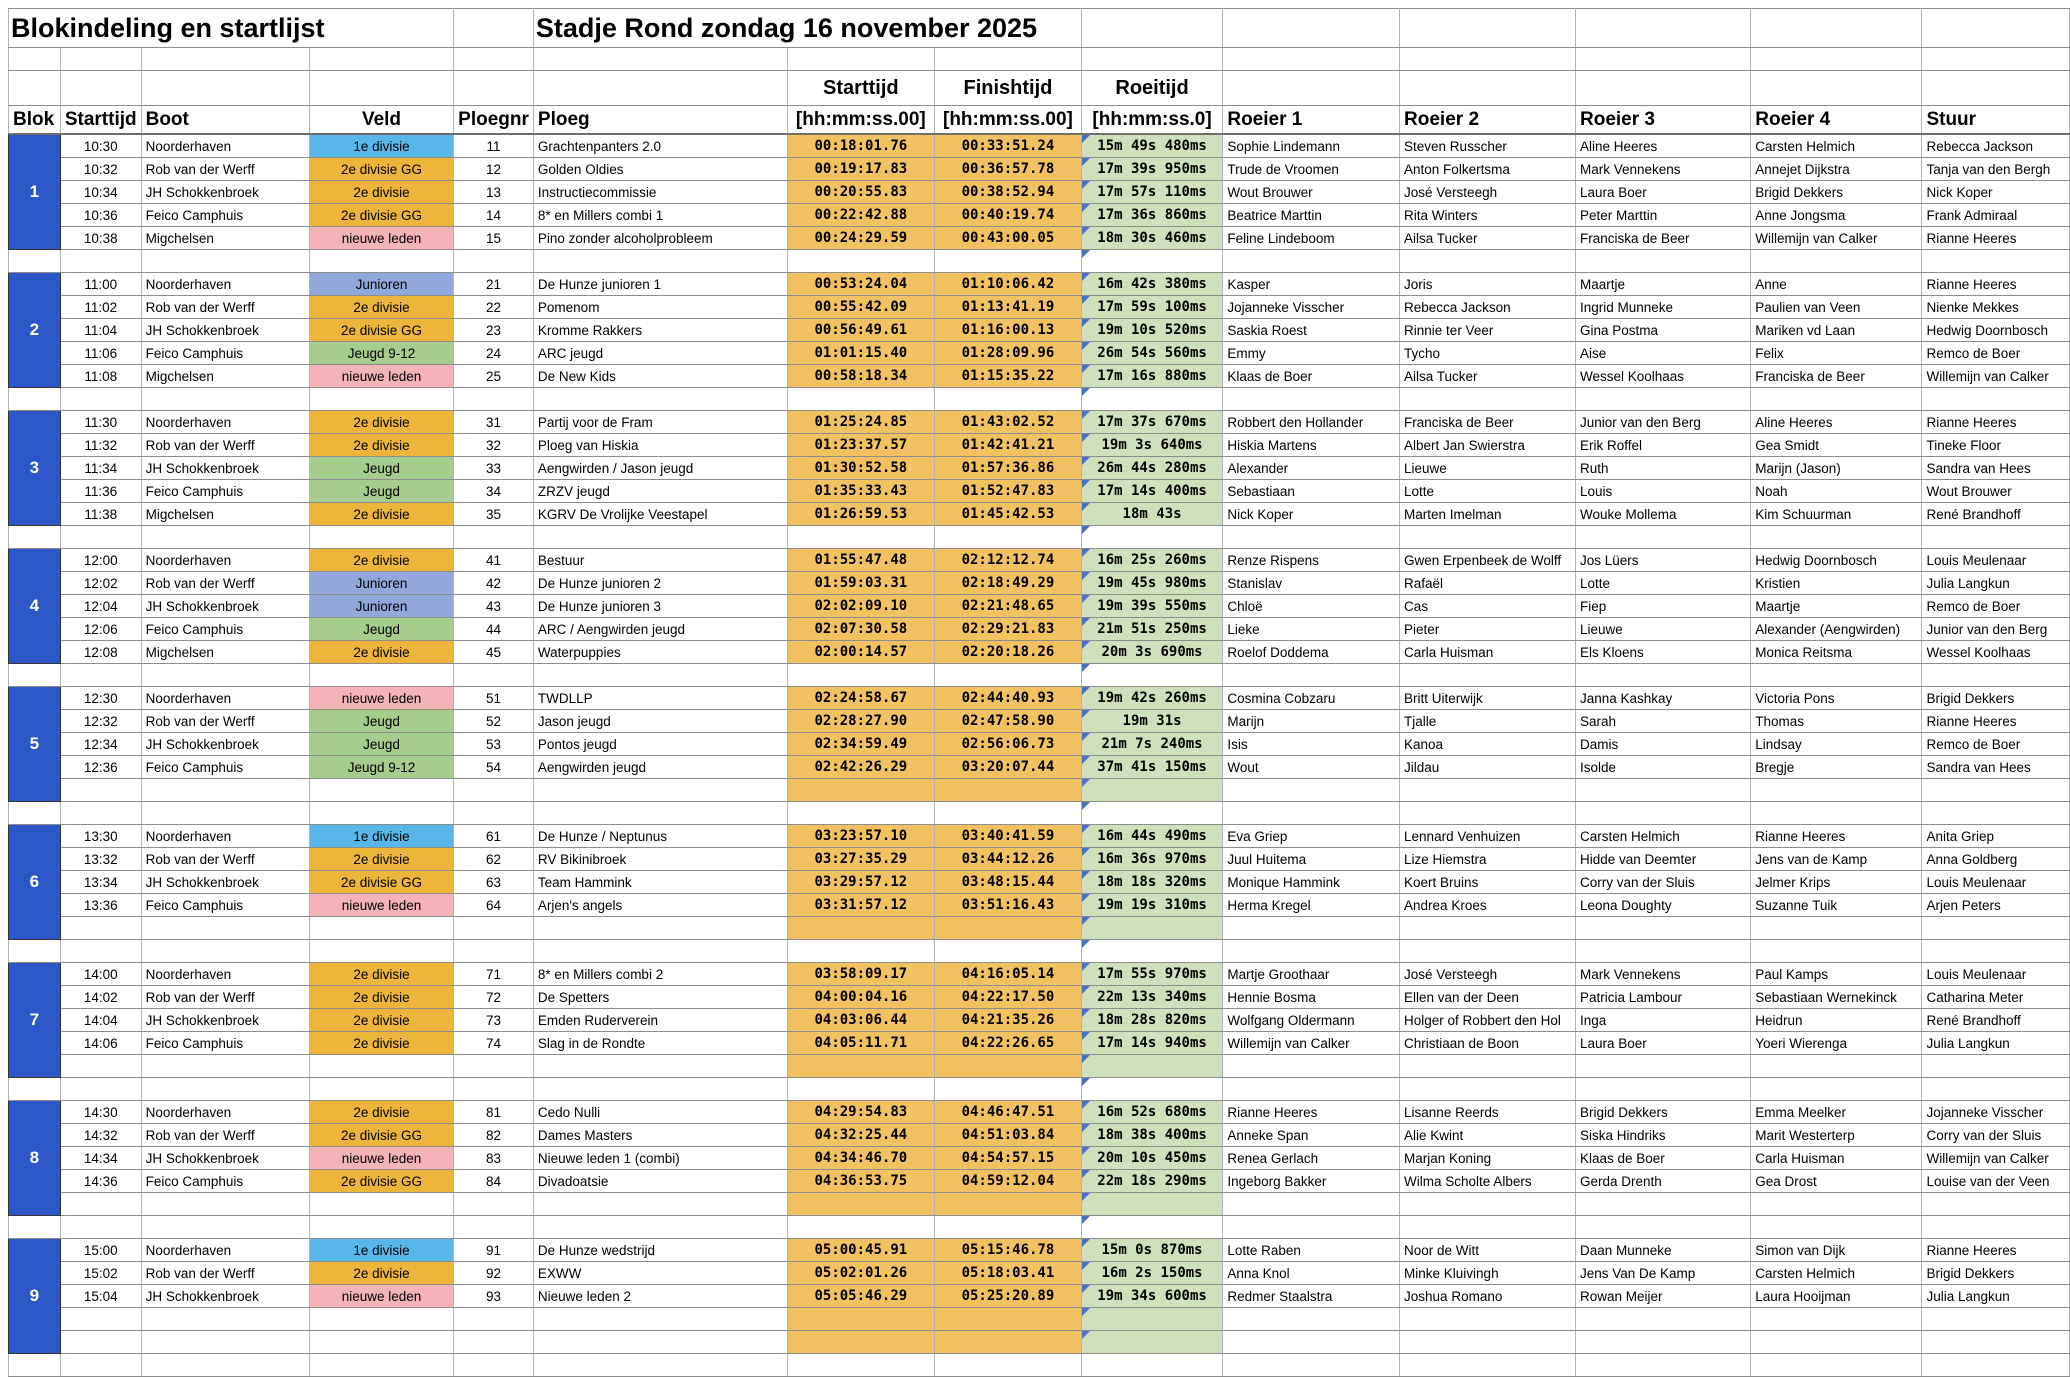  I want to click on col-header-start-format: [hh:mm:ss.00], so click(861, 120).